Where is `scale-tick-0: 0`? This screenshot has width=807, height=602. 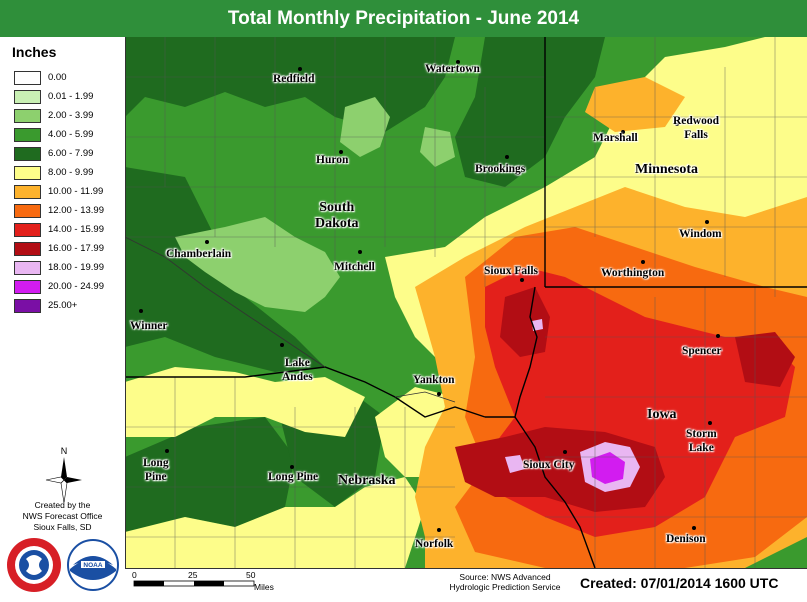
scale-tick-0: 0 is located at coordinates (134, 575).